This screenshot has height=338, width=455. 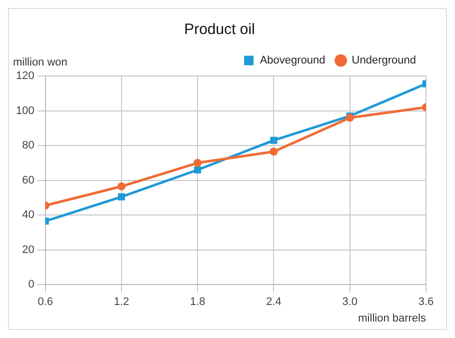 I want to click on y-tick-label: 100, so click(x=25, y=110).